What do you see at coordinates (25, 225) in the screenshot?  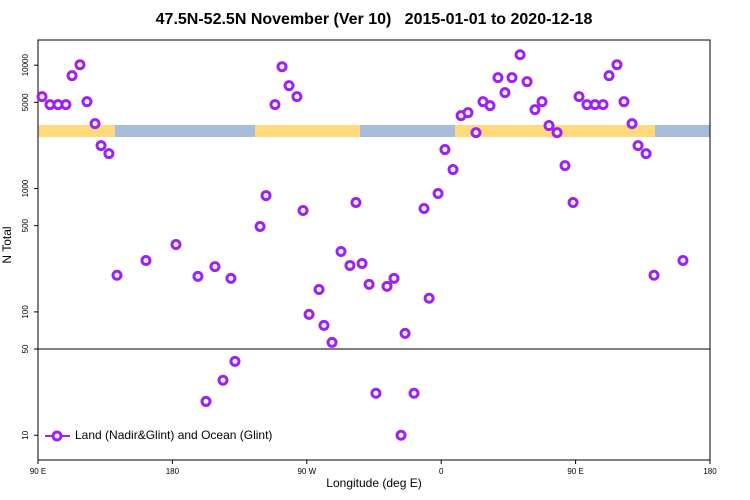 I see `y-tick-label: 500` at bounding box center [25, 225].